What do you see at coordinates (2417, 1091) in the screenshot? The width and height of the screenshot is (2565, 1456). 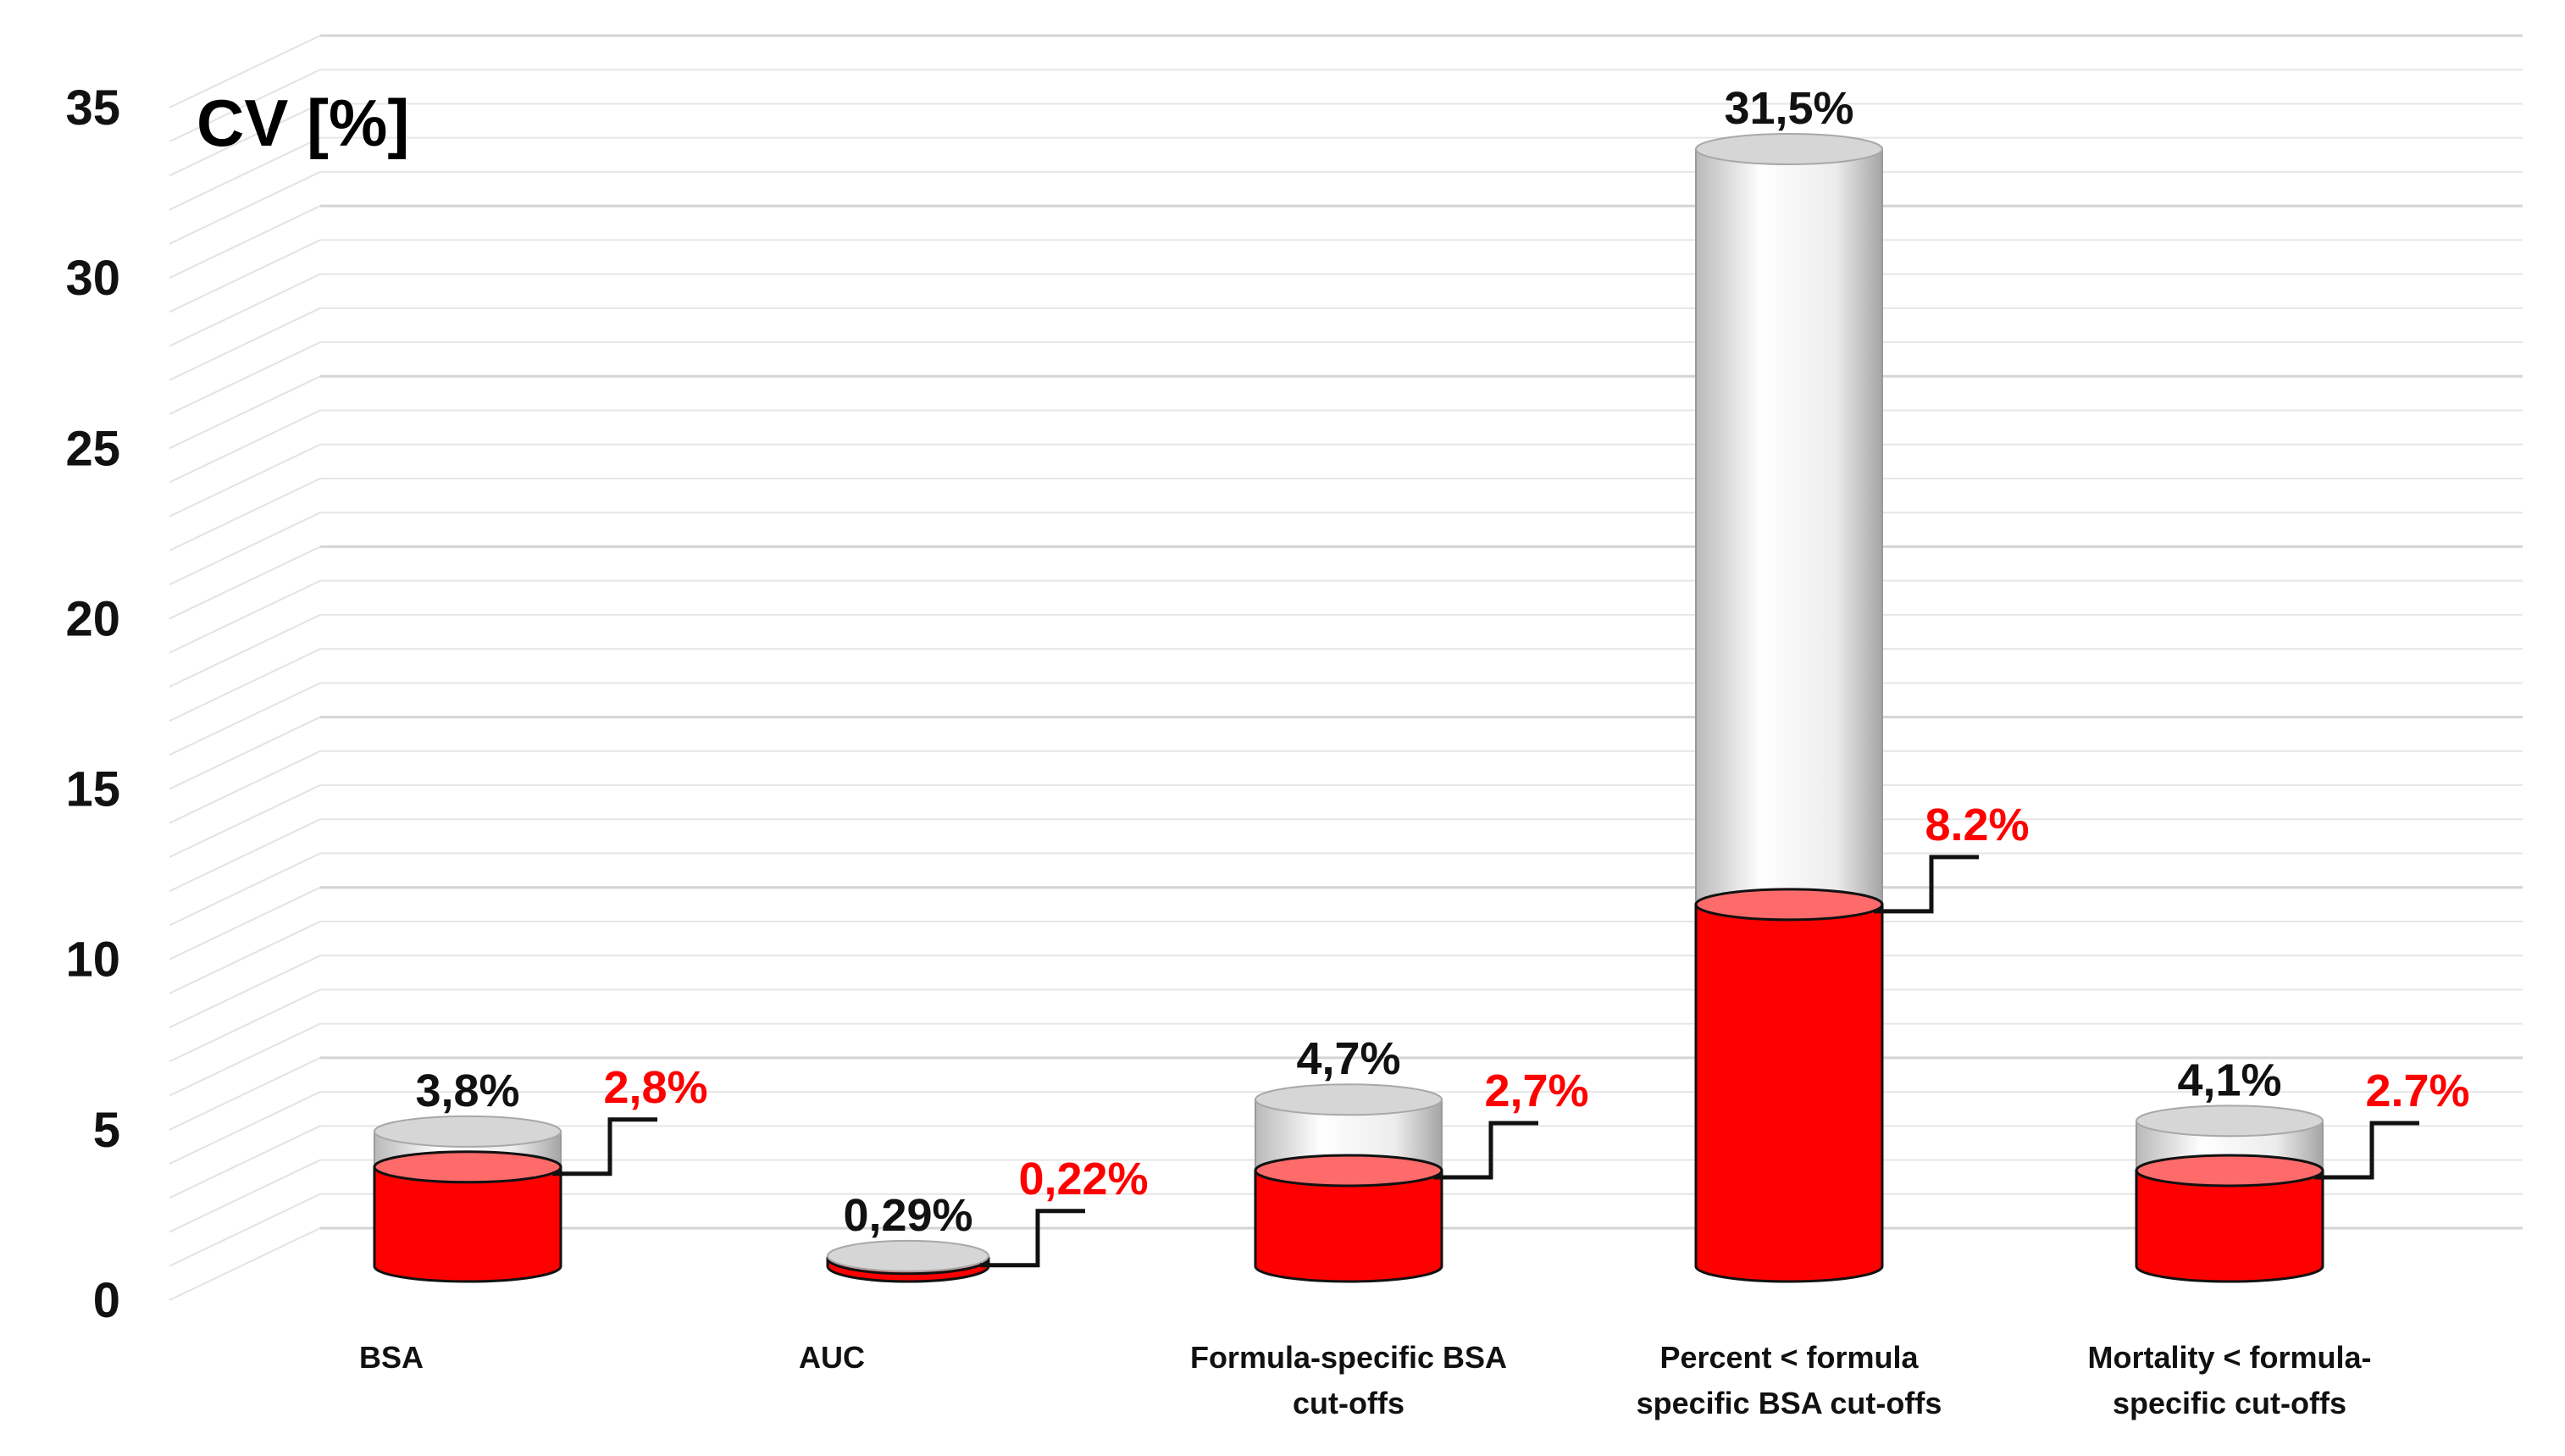 I see `data-label-inner: 2.7%` at bounding box center [2417, 1091].